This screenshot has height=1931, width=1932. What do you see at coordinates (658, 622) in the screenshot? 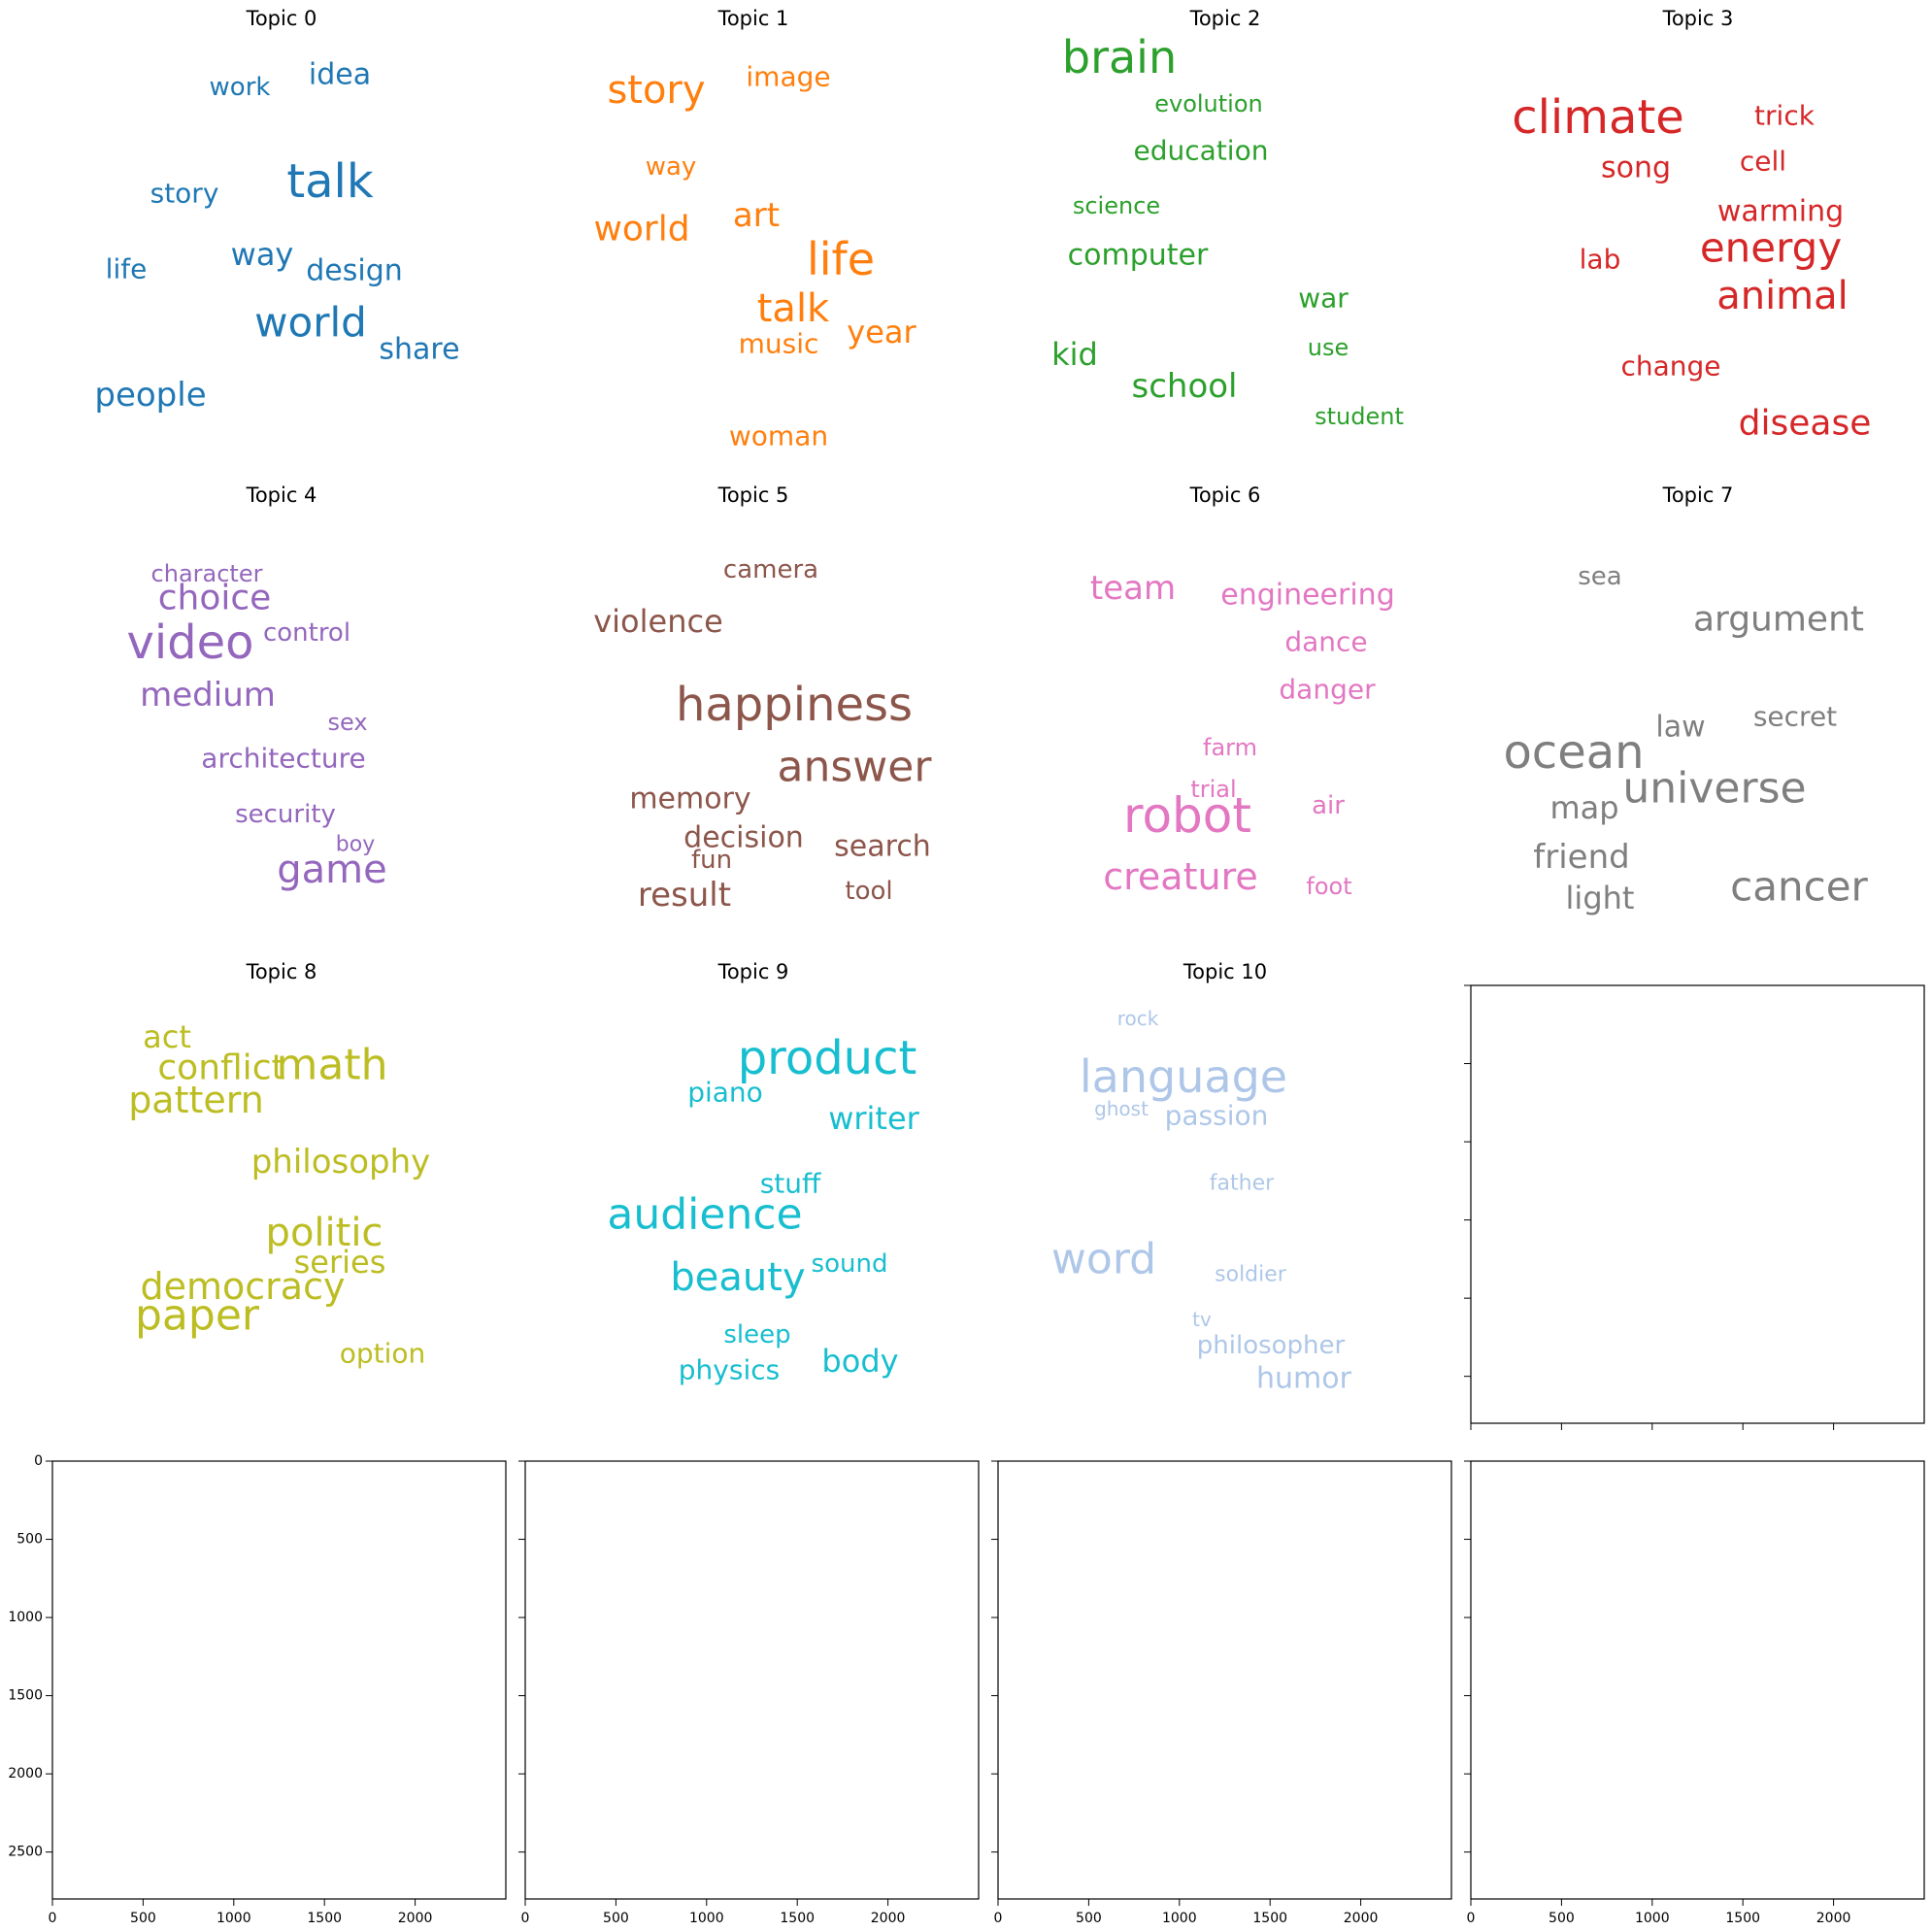
I see `word-violence: violence` at bounding box center [658, 622].